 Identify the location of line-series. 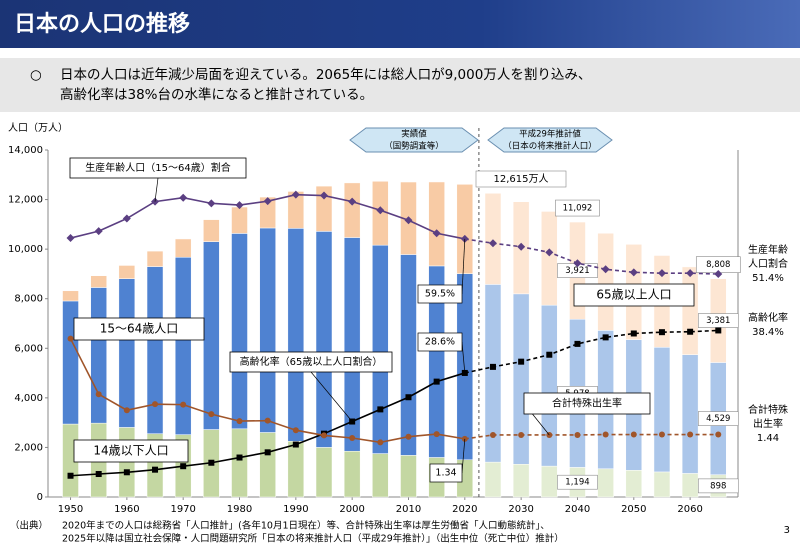
(591, 351).